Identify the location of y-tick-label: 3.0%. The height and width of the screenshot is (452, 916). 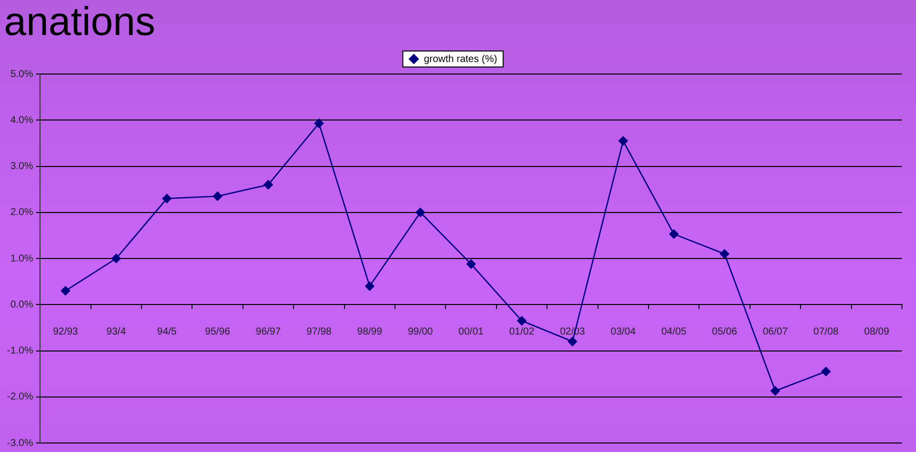
(22, 166).